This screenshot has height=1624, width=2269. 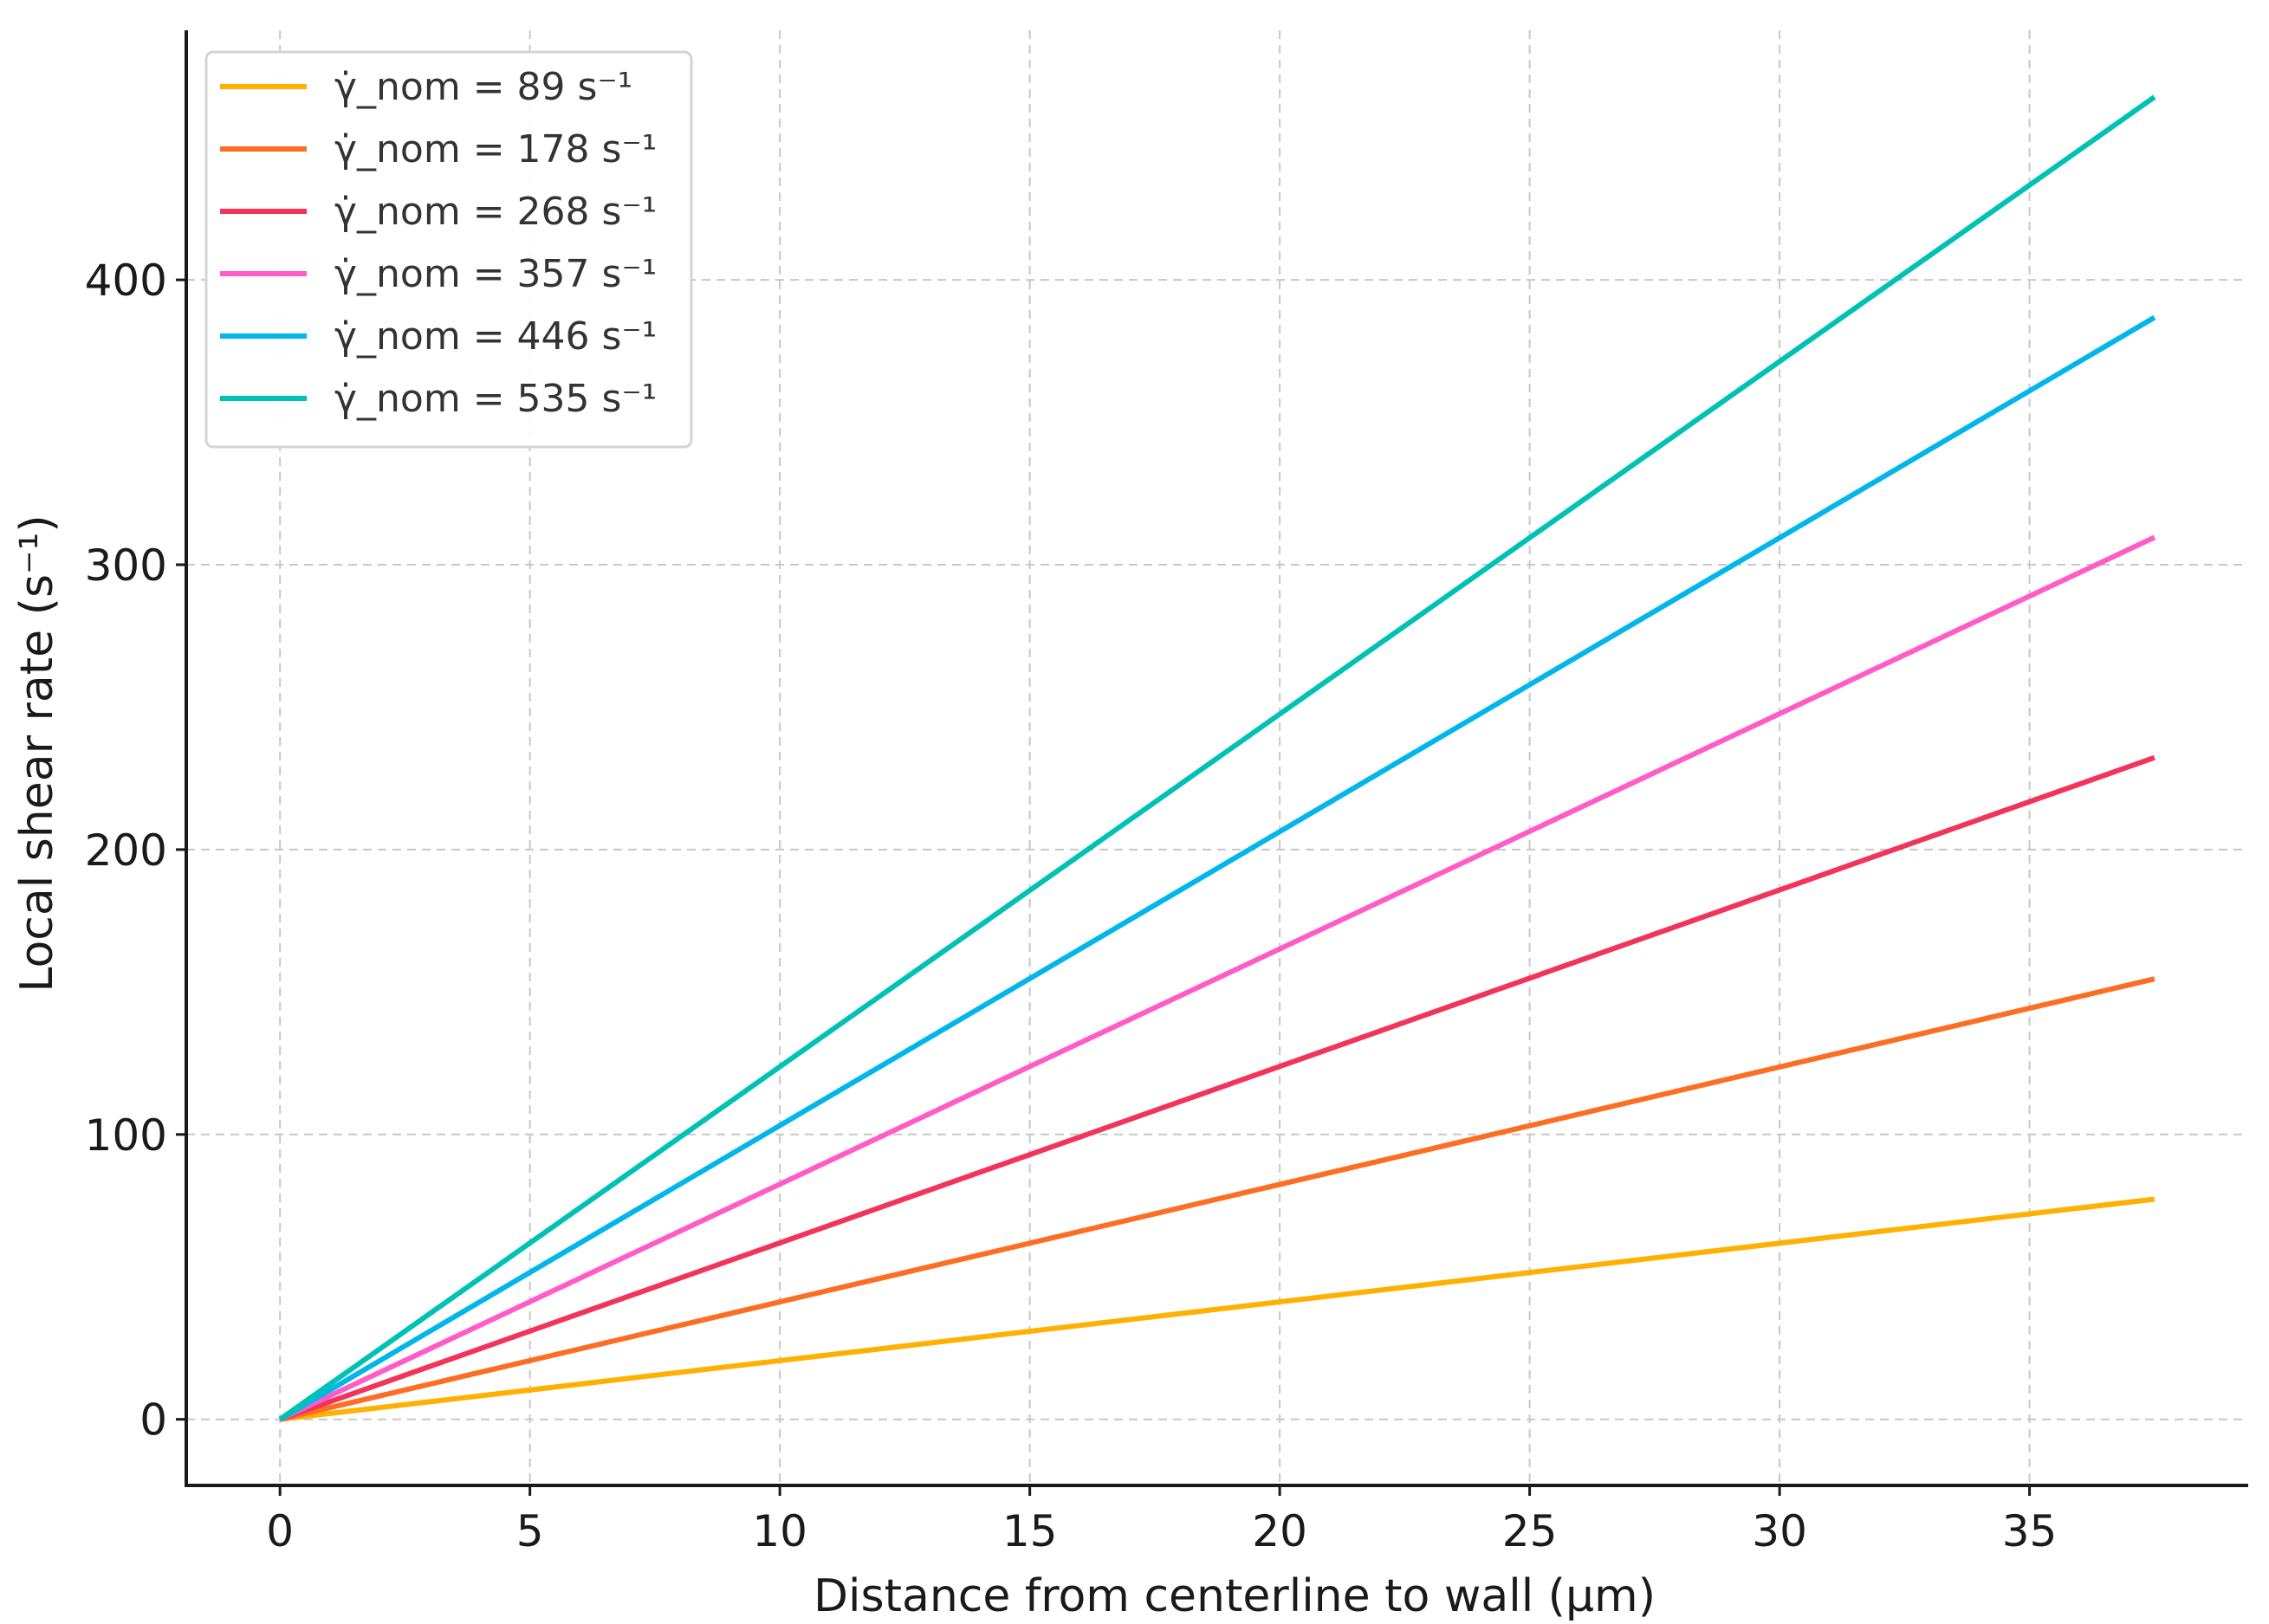 What do you see at coordinates (1030, 1531) in the screenshot?
I see `x-tick-label: 15` at bounding box center [1030, 1531].